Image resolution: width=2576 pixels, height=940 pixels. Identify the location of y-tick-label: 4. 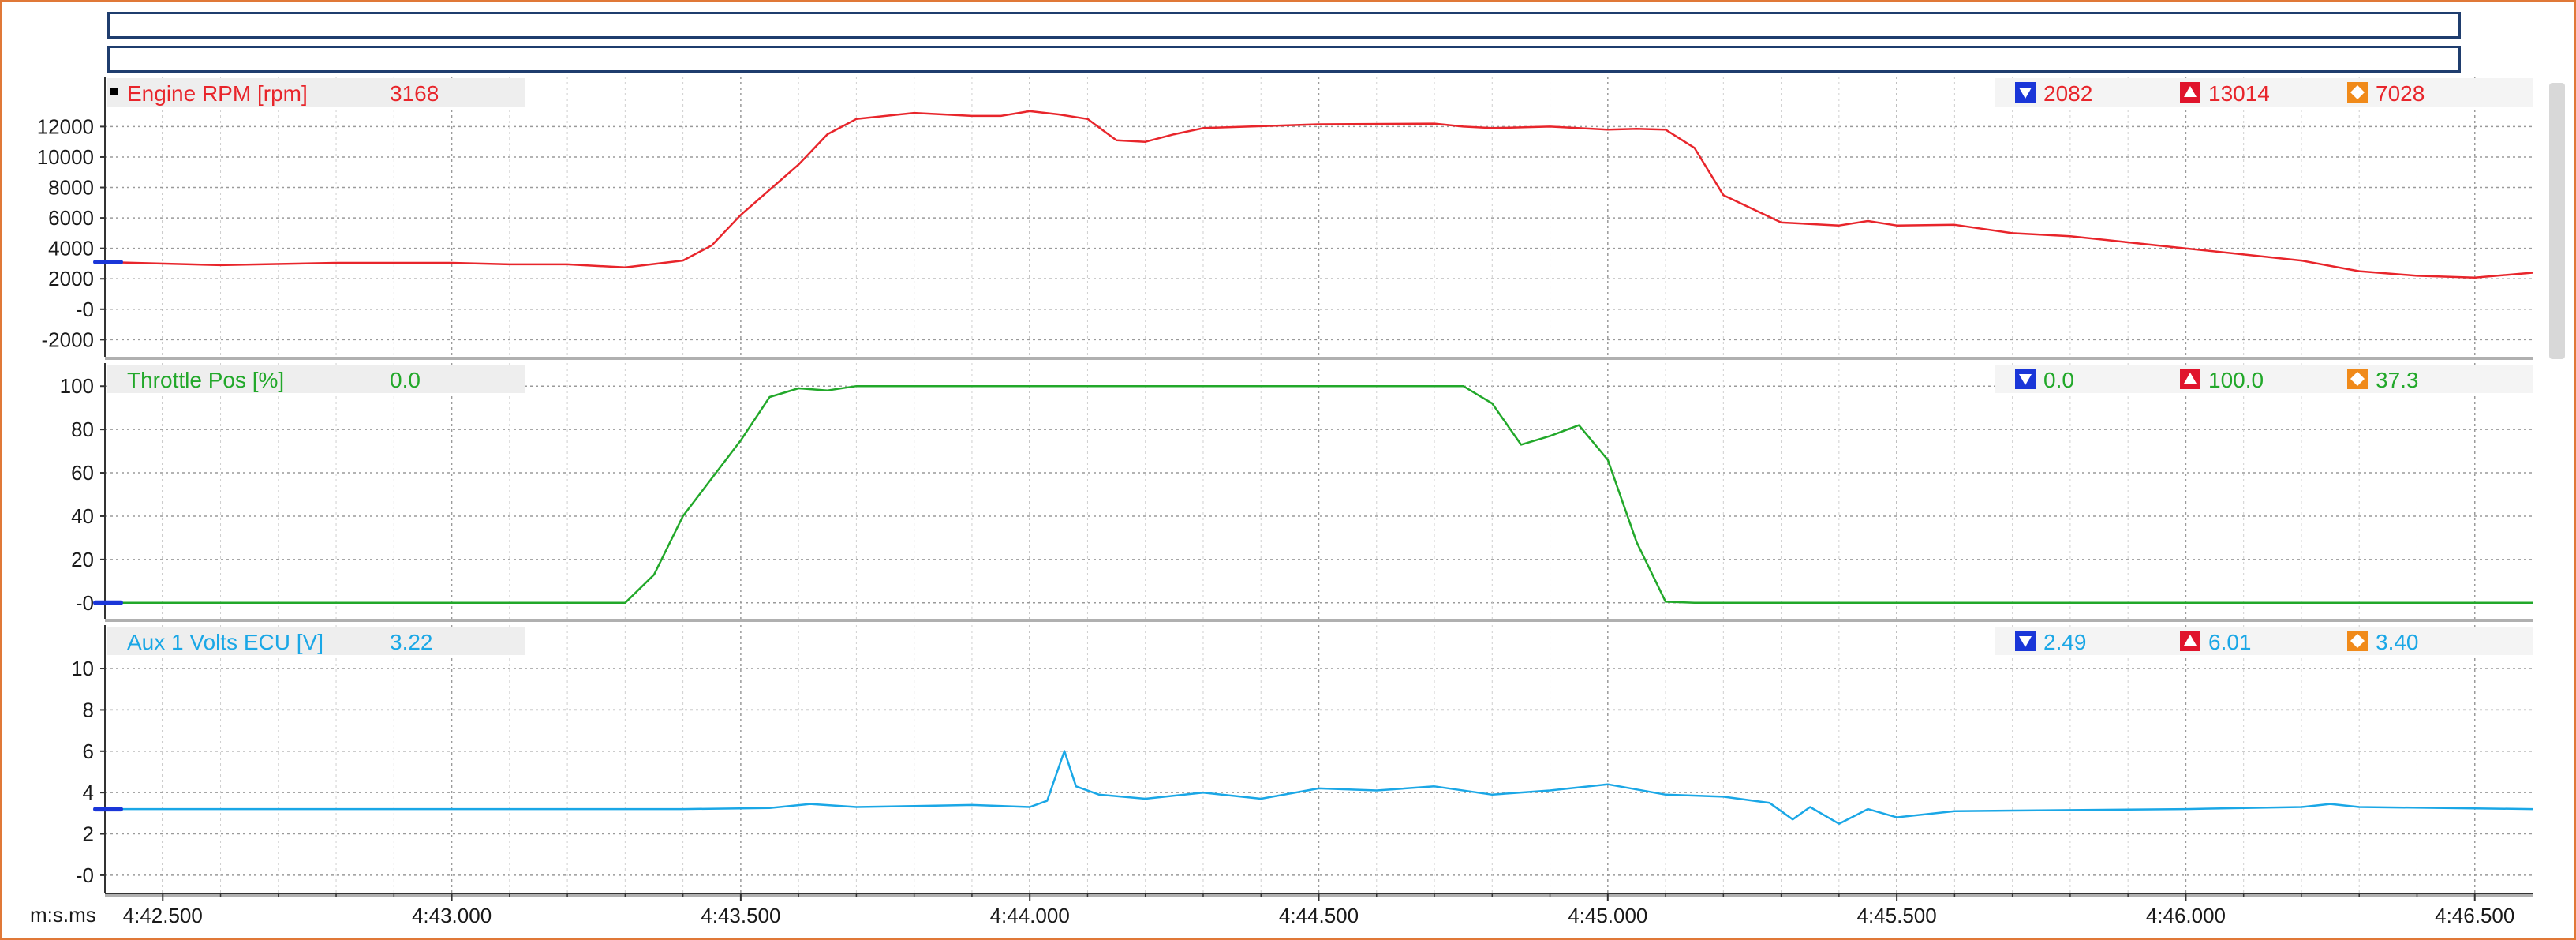
(88, 792).